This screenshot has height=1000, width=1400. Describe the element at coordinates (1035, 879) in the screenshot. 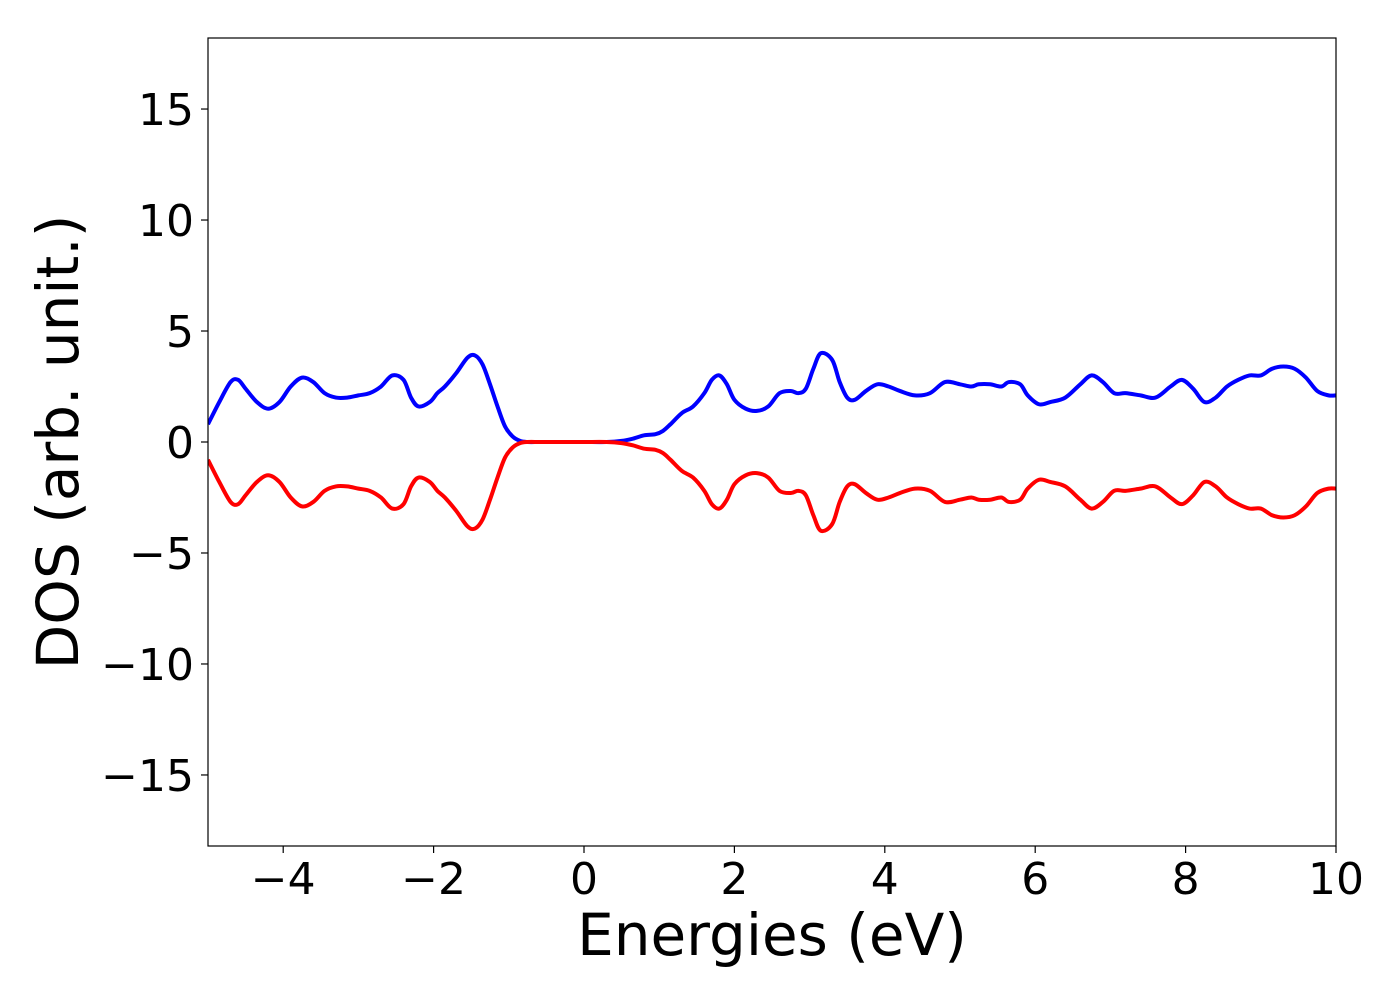

I see `x-tick-label: 6` at that location.